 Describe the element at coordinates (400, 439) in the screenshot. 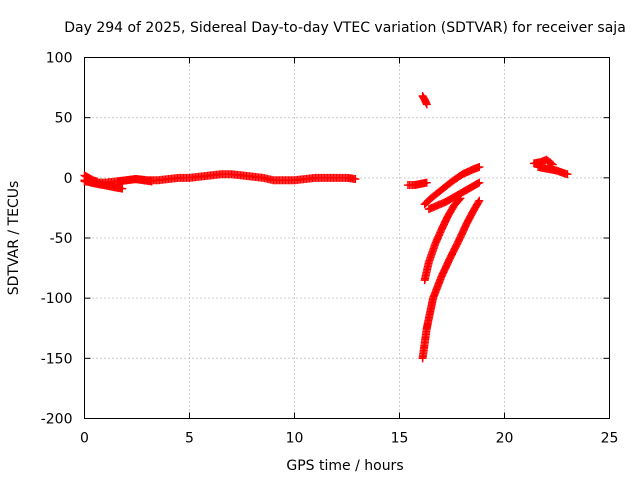

I see `x-tick-label: 15` at that location.